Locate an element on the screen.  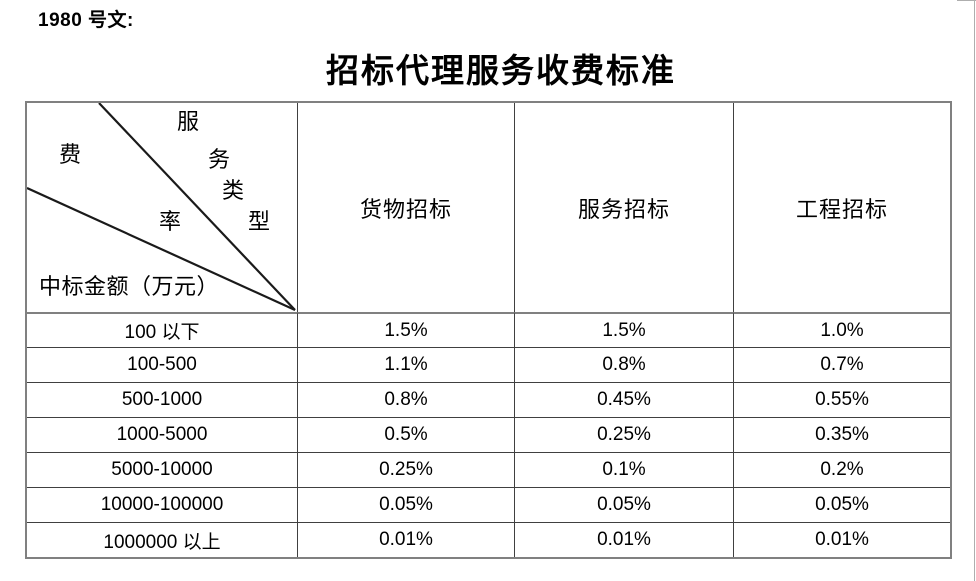
amount-range-cell: 1000-5000 is located at coordinates (162, 434).